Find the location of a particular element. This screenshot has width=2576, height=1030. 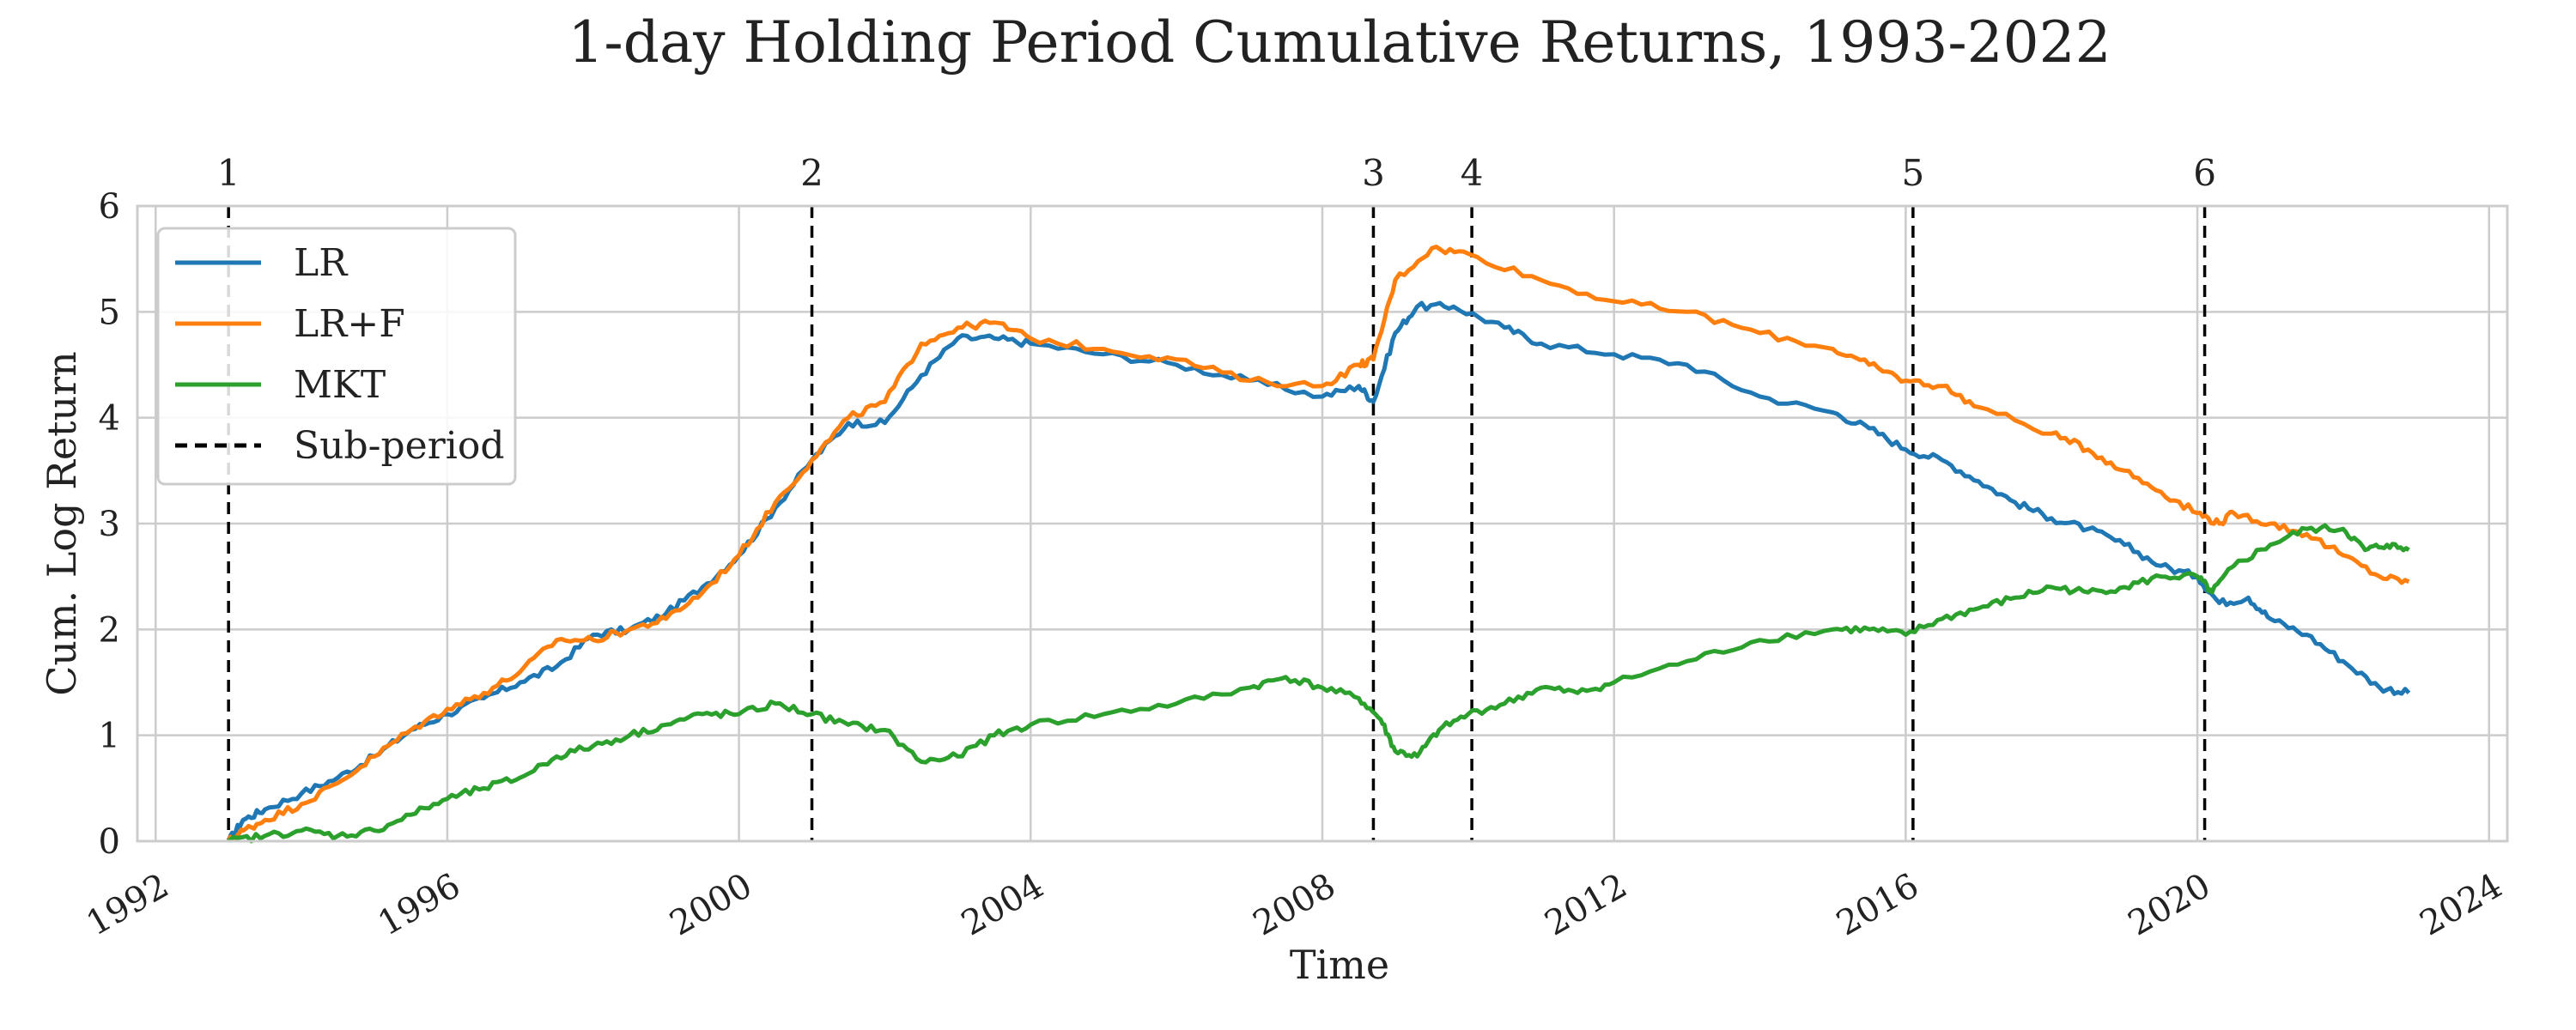

y-tick-label: 4 is located at coordinates (109, 419).